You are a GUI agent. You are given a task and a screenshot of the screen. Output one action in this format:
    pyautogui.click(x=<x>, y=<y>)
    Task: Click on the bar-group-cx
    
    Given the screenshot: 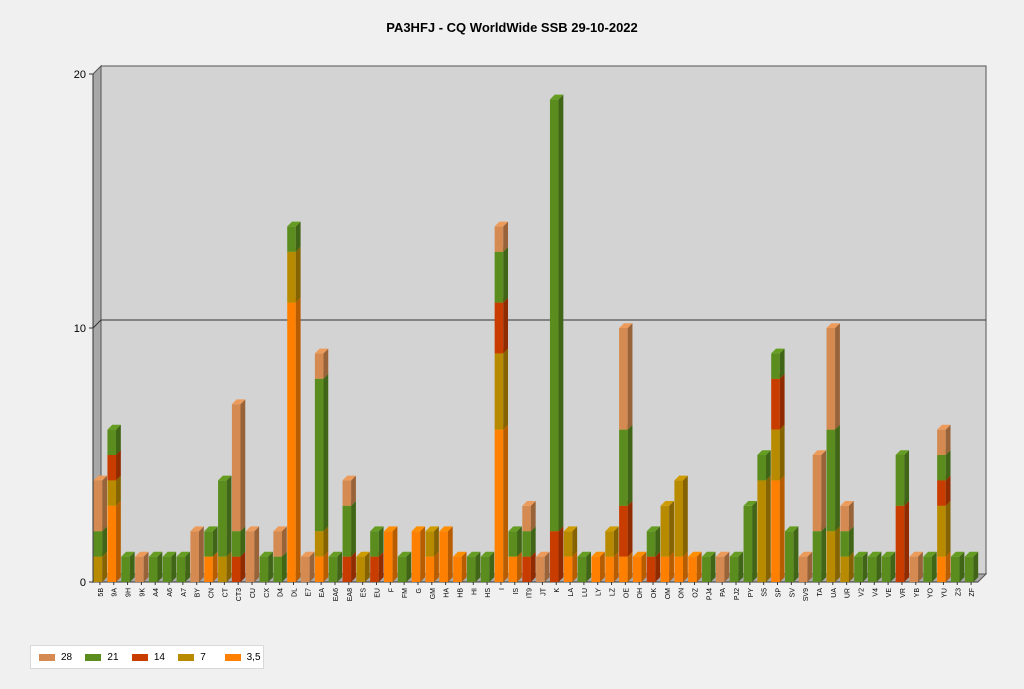 What is the action you would take?
    pyautogui.click(x=266, y=566)
    